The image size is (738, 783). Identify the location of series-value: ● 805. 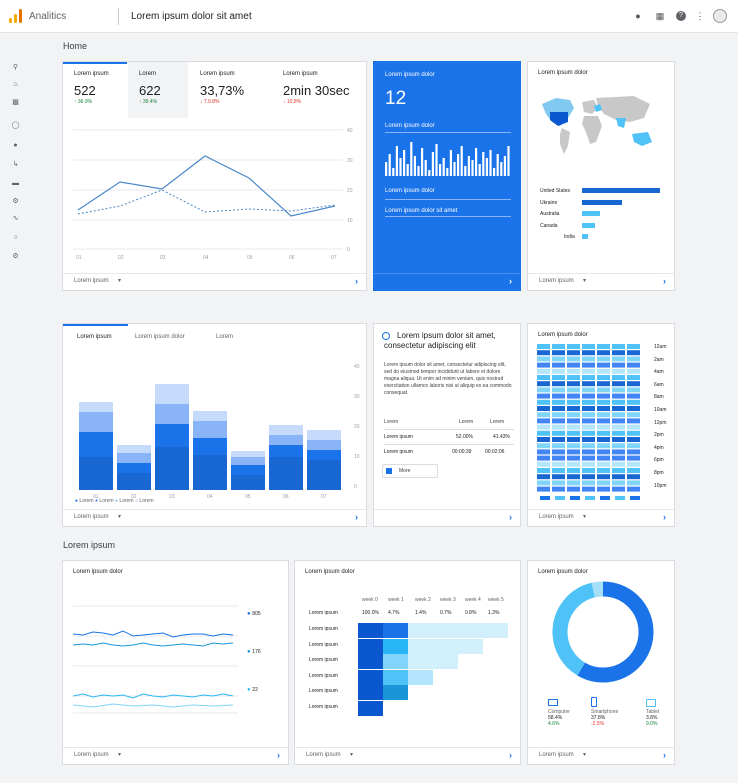
(254, 614).